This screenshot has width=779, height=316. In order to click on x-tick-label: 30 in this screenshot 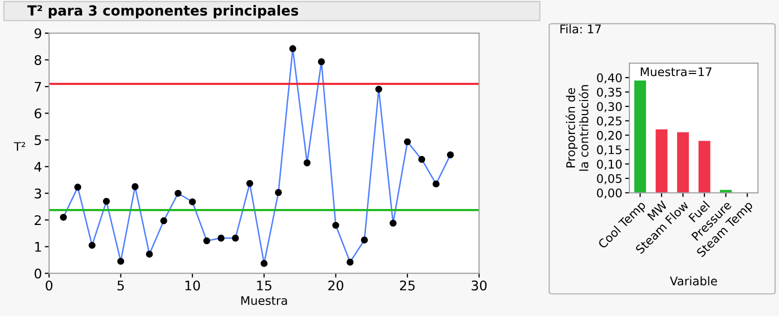, I will do `click(479, 285)`.